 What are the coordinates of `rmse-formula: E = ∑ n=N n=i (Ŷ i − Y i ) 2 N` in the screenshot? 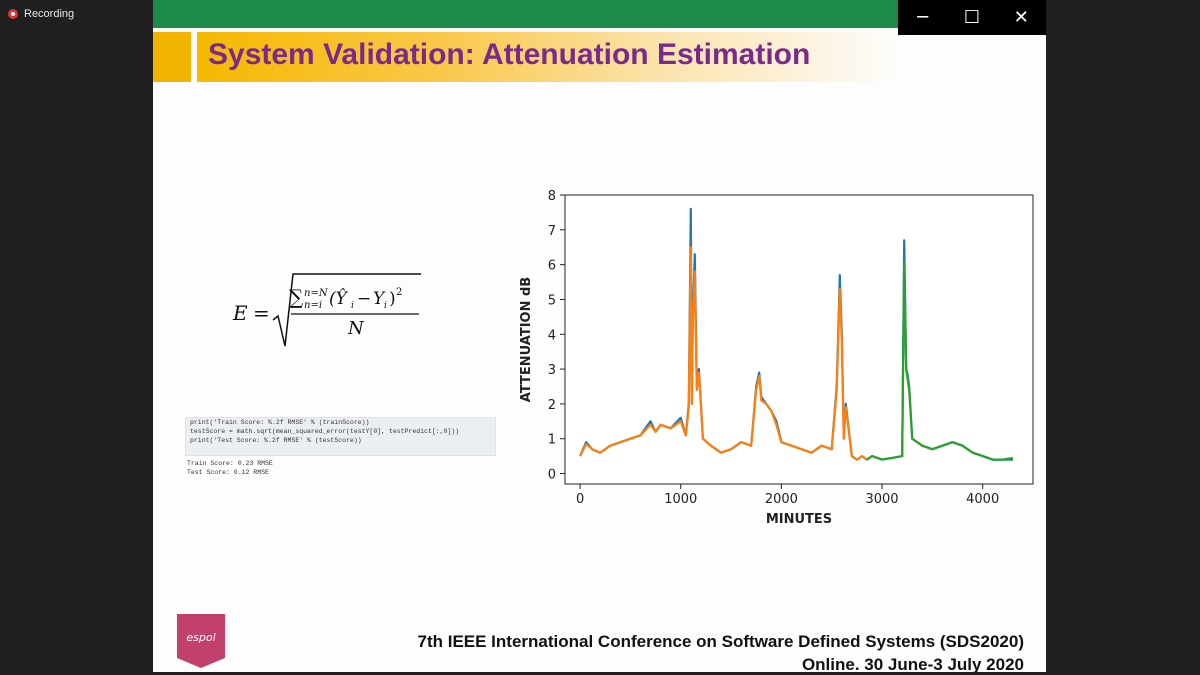 It's located at (331, 309).